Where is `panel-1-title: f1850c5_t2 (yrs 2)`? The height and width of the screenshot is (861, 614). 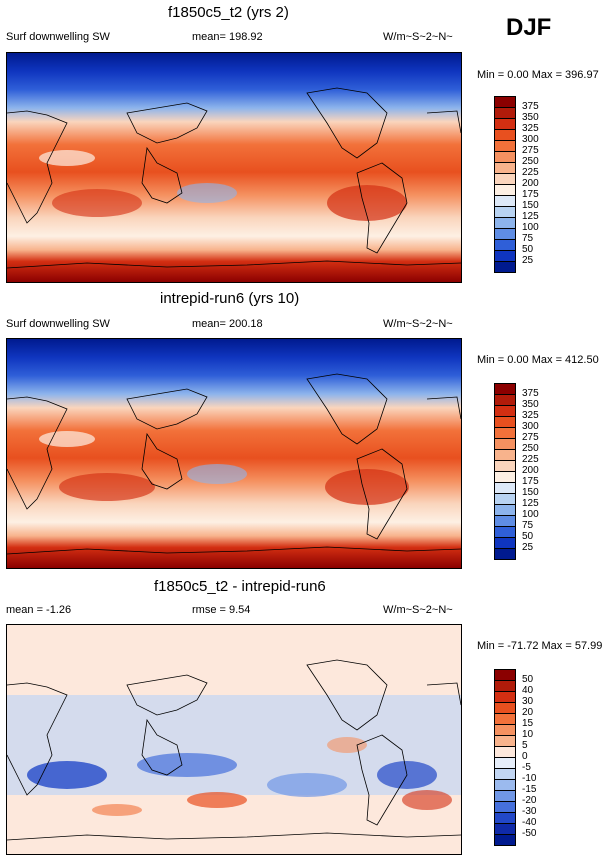 panel-1-title: f1850c5_t2 (yrs 2) is located at coordinates (228, 12).